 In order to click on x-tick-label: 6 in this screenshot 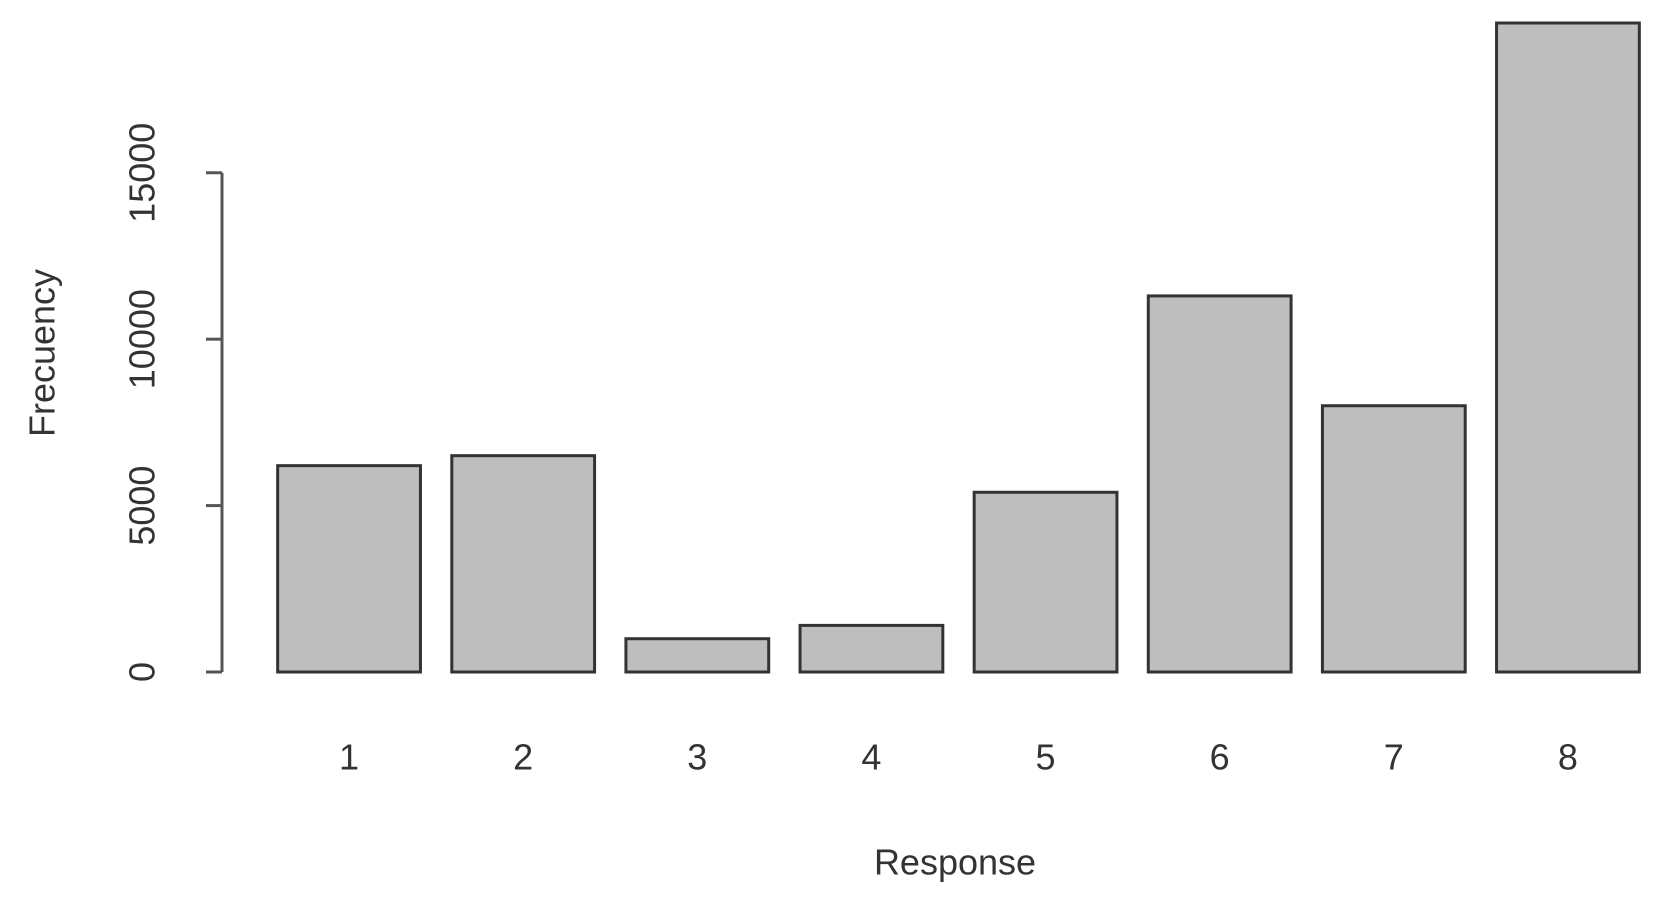, I will do `click(1220, 757)`.